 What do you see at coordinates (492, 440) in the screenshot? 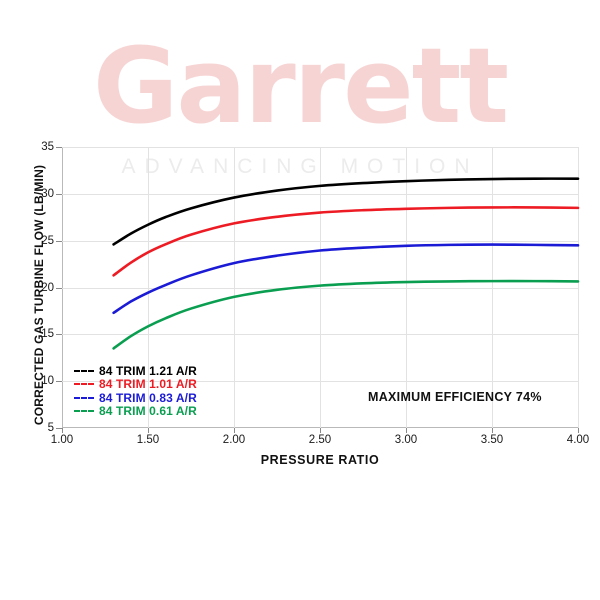
I see `x-axis-tick-label: 3.50` at bounding box center [492, 440].